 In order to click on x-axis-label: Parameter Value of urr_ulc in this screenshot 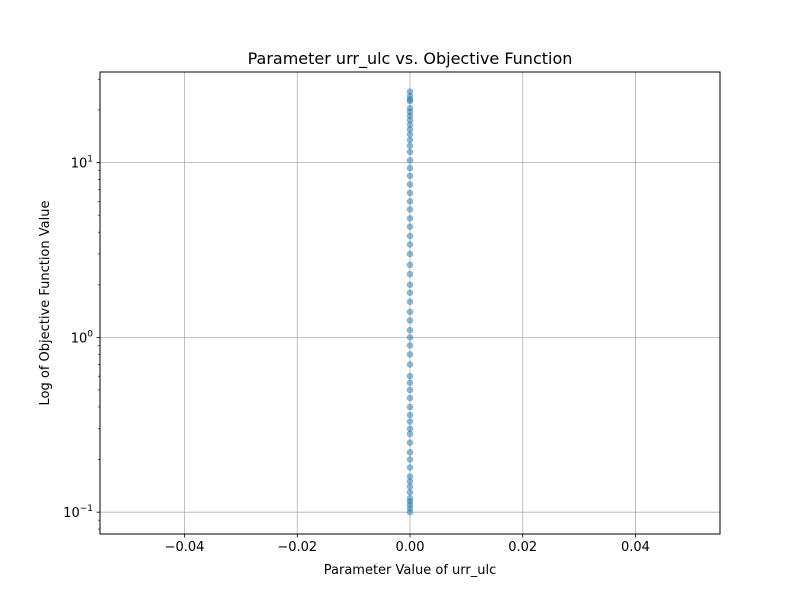, I will do `click(410, 570)`.